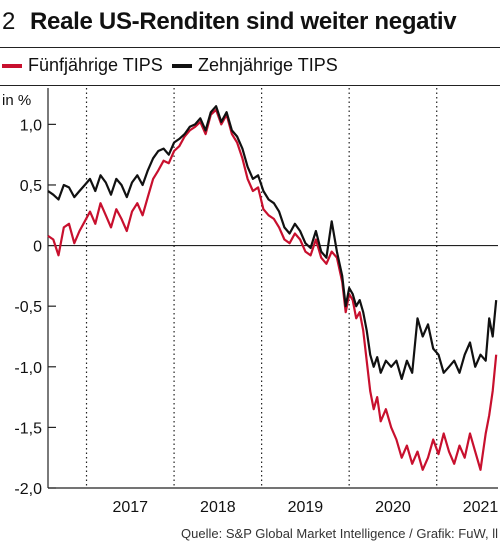  I want to click on chart-header: 2 Reale US-Renditen sind weiter negativ, so click(250, 22).